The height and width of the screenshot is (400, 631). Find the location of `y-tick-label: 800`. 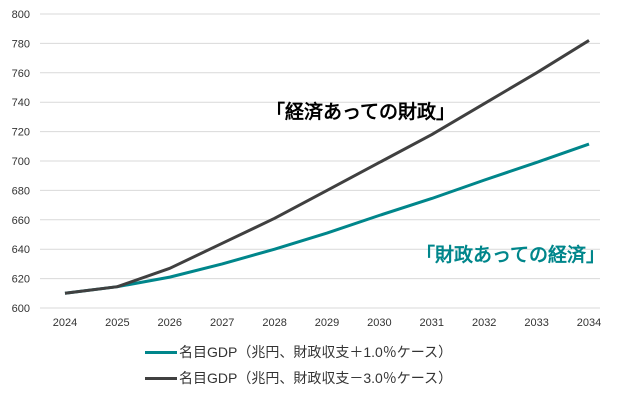

y-tick-label: 800 is located at coordinates (21, 15).